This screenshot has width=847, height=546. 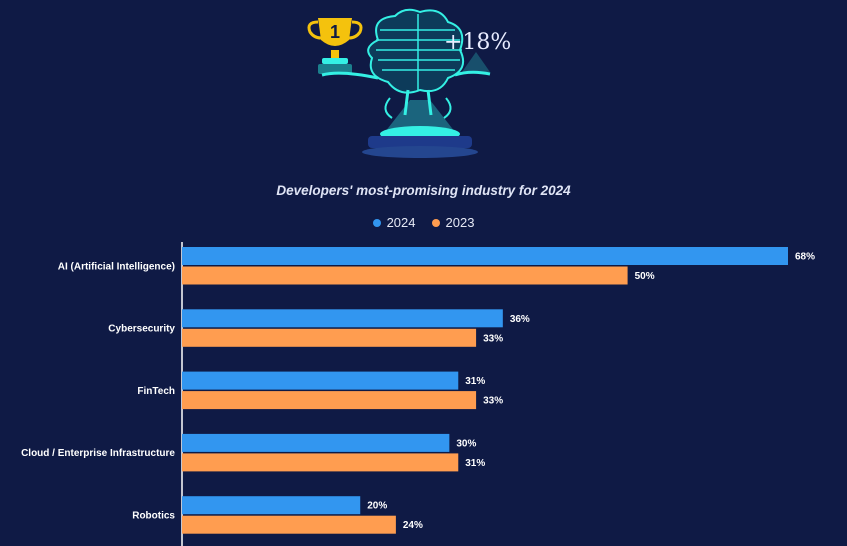 I want to click on legend-dot-2024, so click(x=376, y=222).